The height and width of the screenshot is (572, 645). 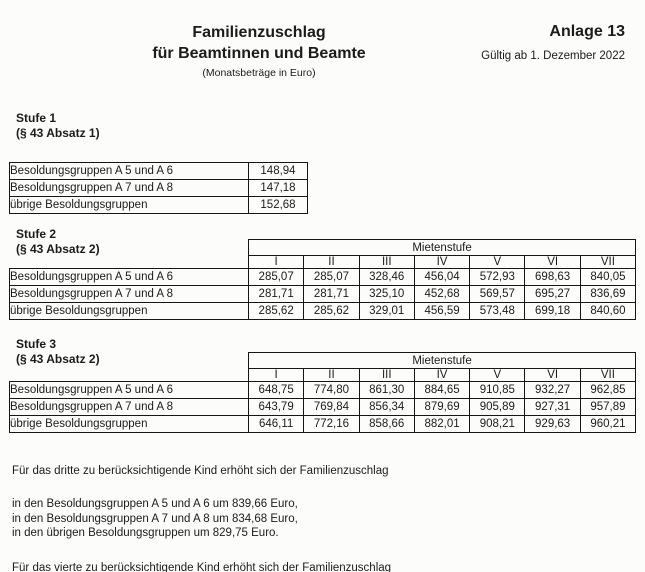 I want to click on value-cell: 452,68, so click(x=442, y=294).